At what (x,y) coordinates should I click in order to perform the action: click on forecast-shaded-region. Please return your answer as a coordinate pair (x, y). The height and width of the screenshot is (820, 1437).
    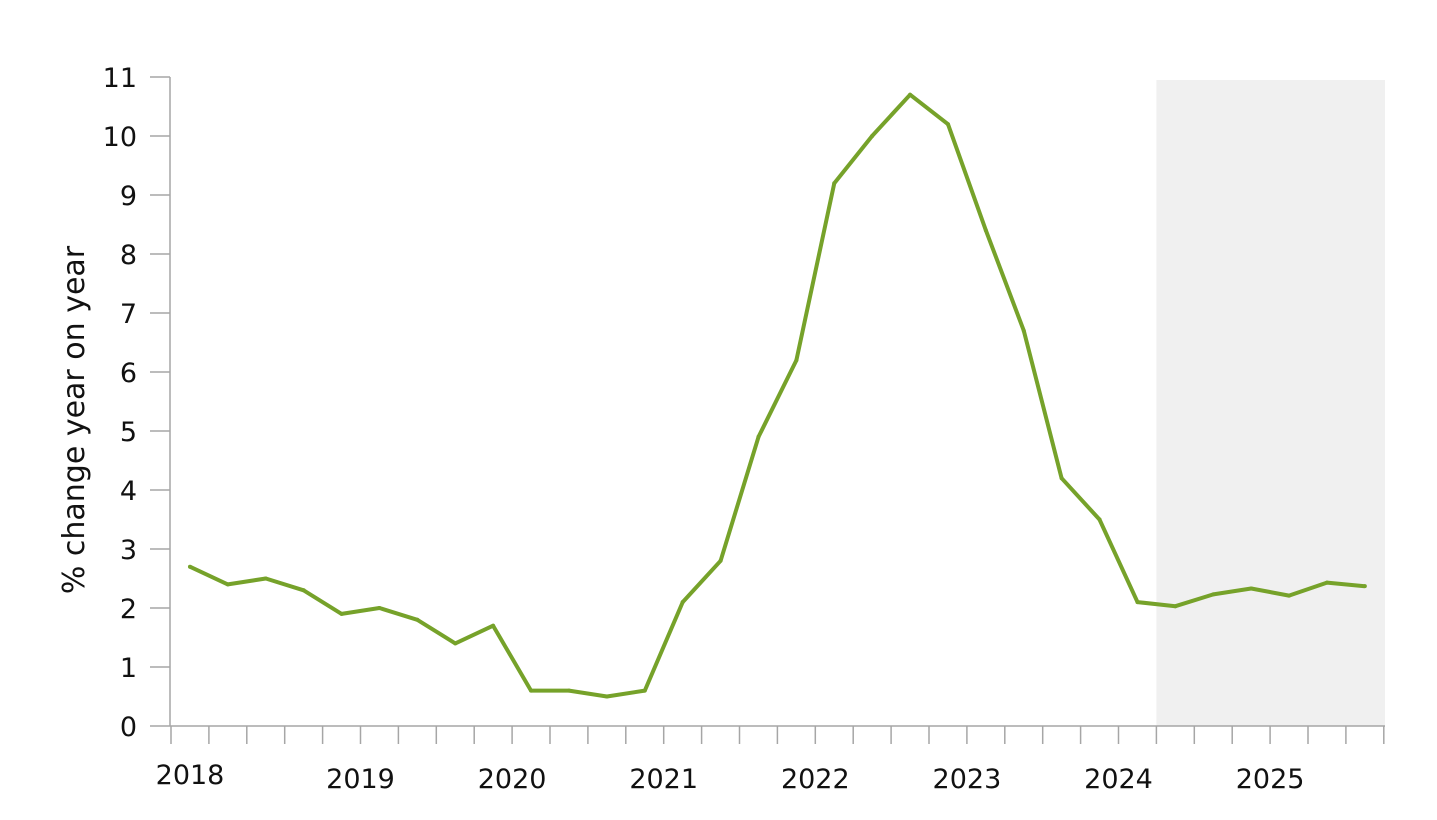
    Looking at the image, I should click on (1270, 403).